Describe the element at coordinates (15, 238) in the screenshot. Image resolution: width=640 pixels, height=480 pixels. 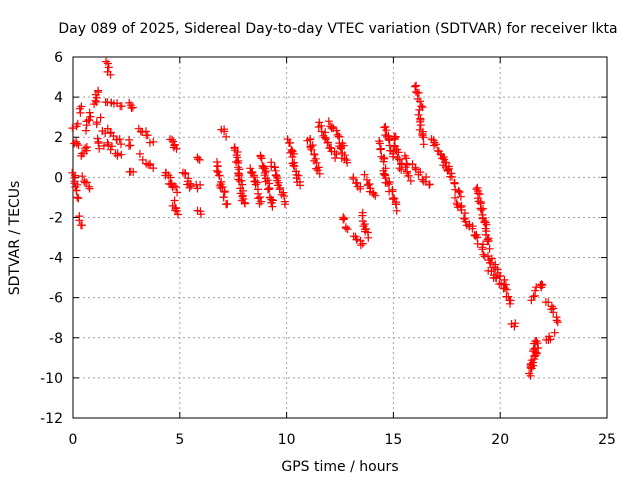
I see `y-axis-label: SDTVAR / TECUs` at that location.